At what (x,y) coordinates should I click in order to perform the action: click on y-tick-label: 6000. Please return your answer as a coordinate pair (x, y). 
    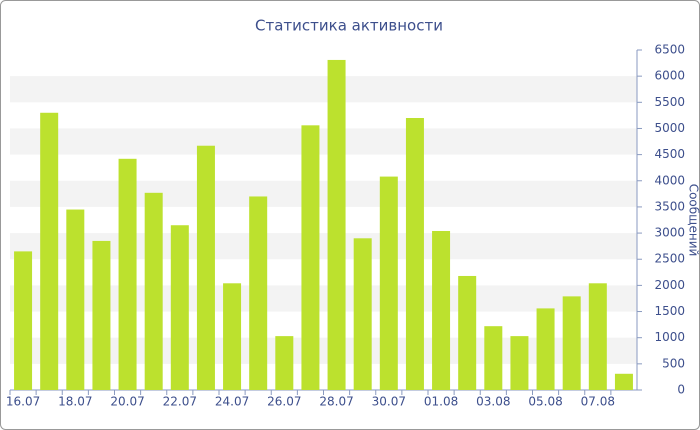
    Looking at the image, I should click on (669, 76).